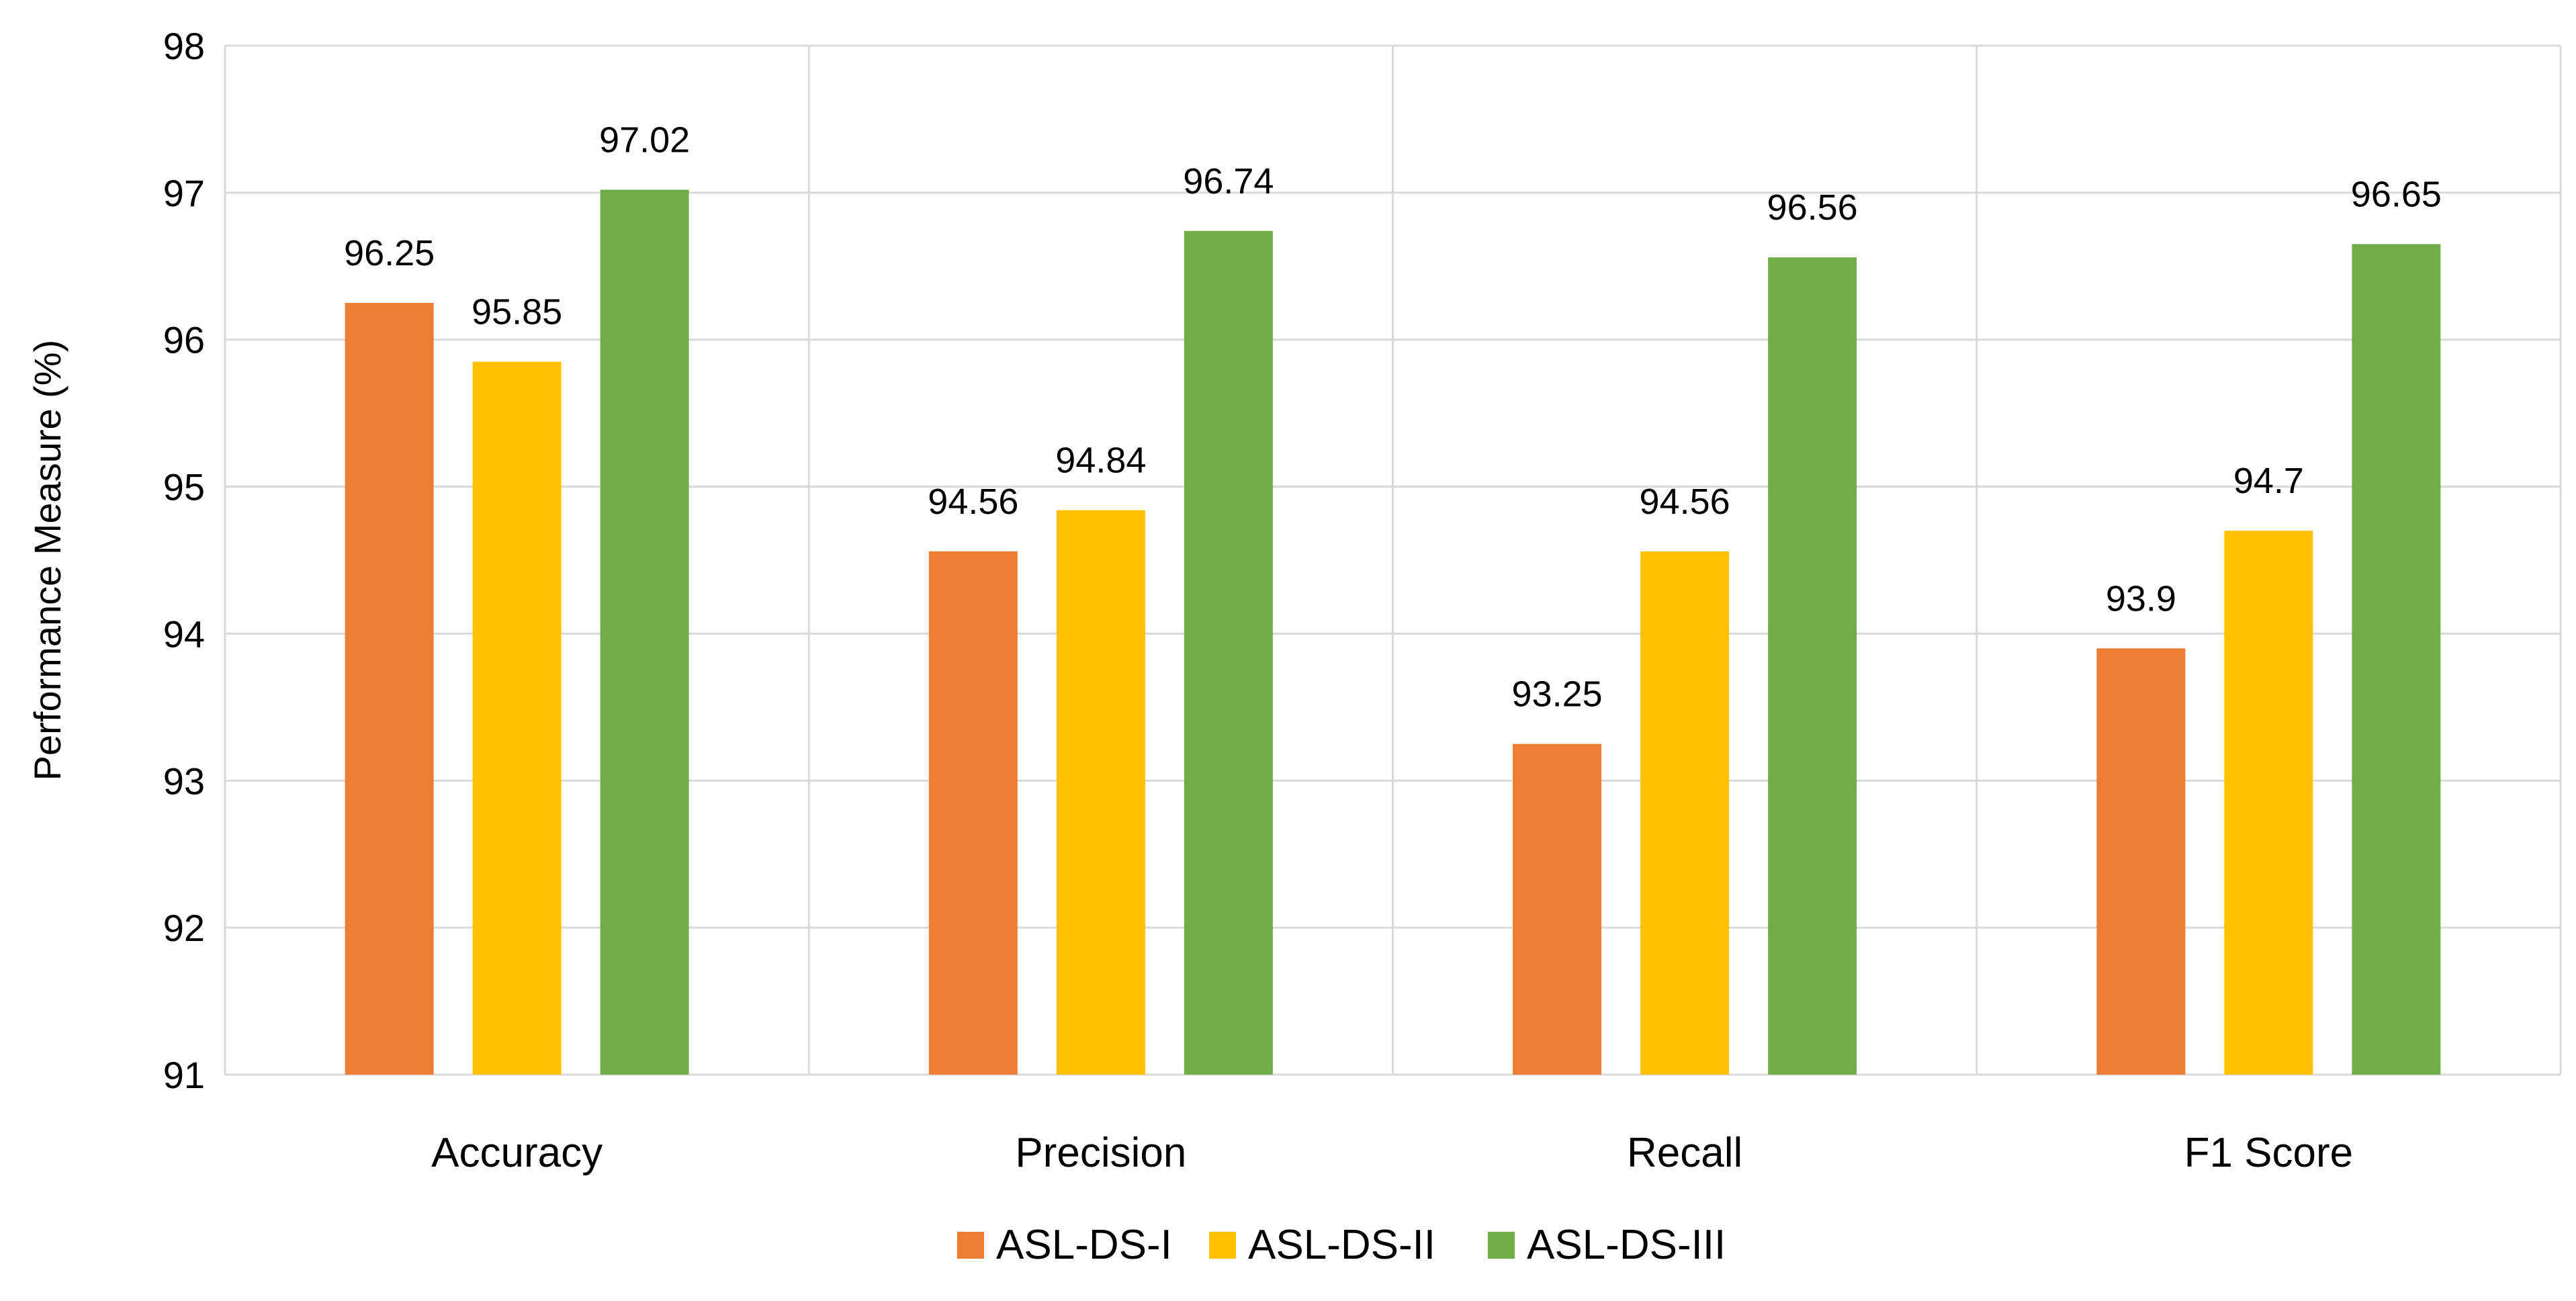  Describe the element at coordinates (184, 634) in the screenshot. I see `y-tick-label: 94` at that location.